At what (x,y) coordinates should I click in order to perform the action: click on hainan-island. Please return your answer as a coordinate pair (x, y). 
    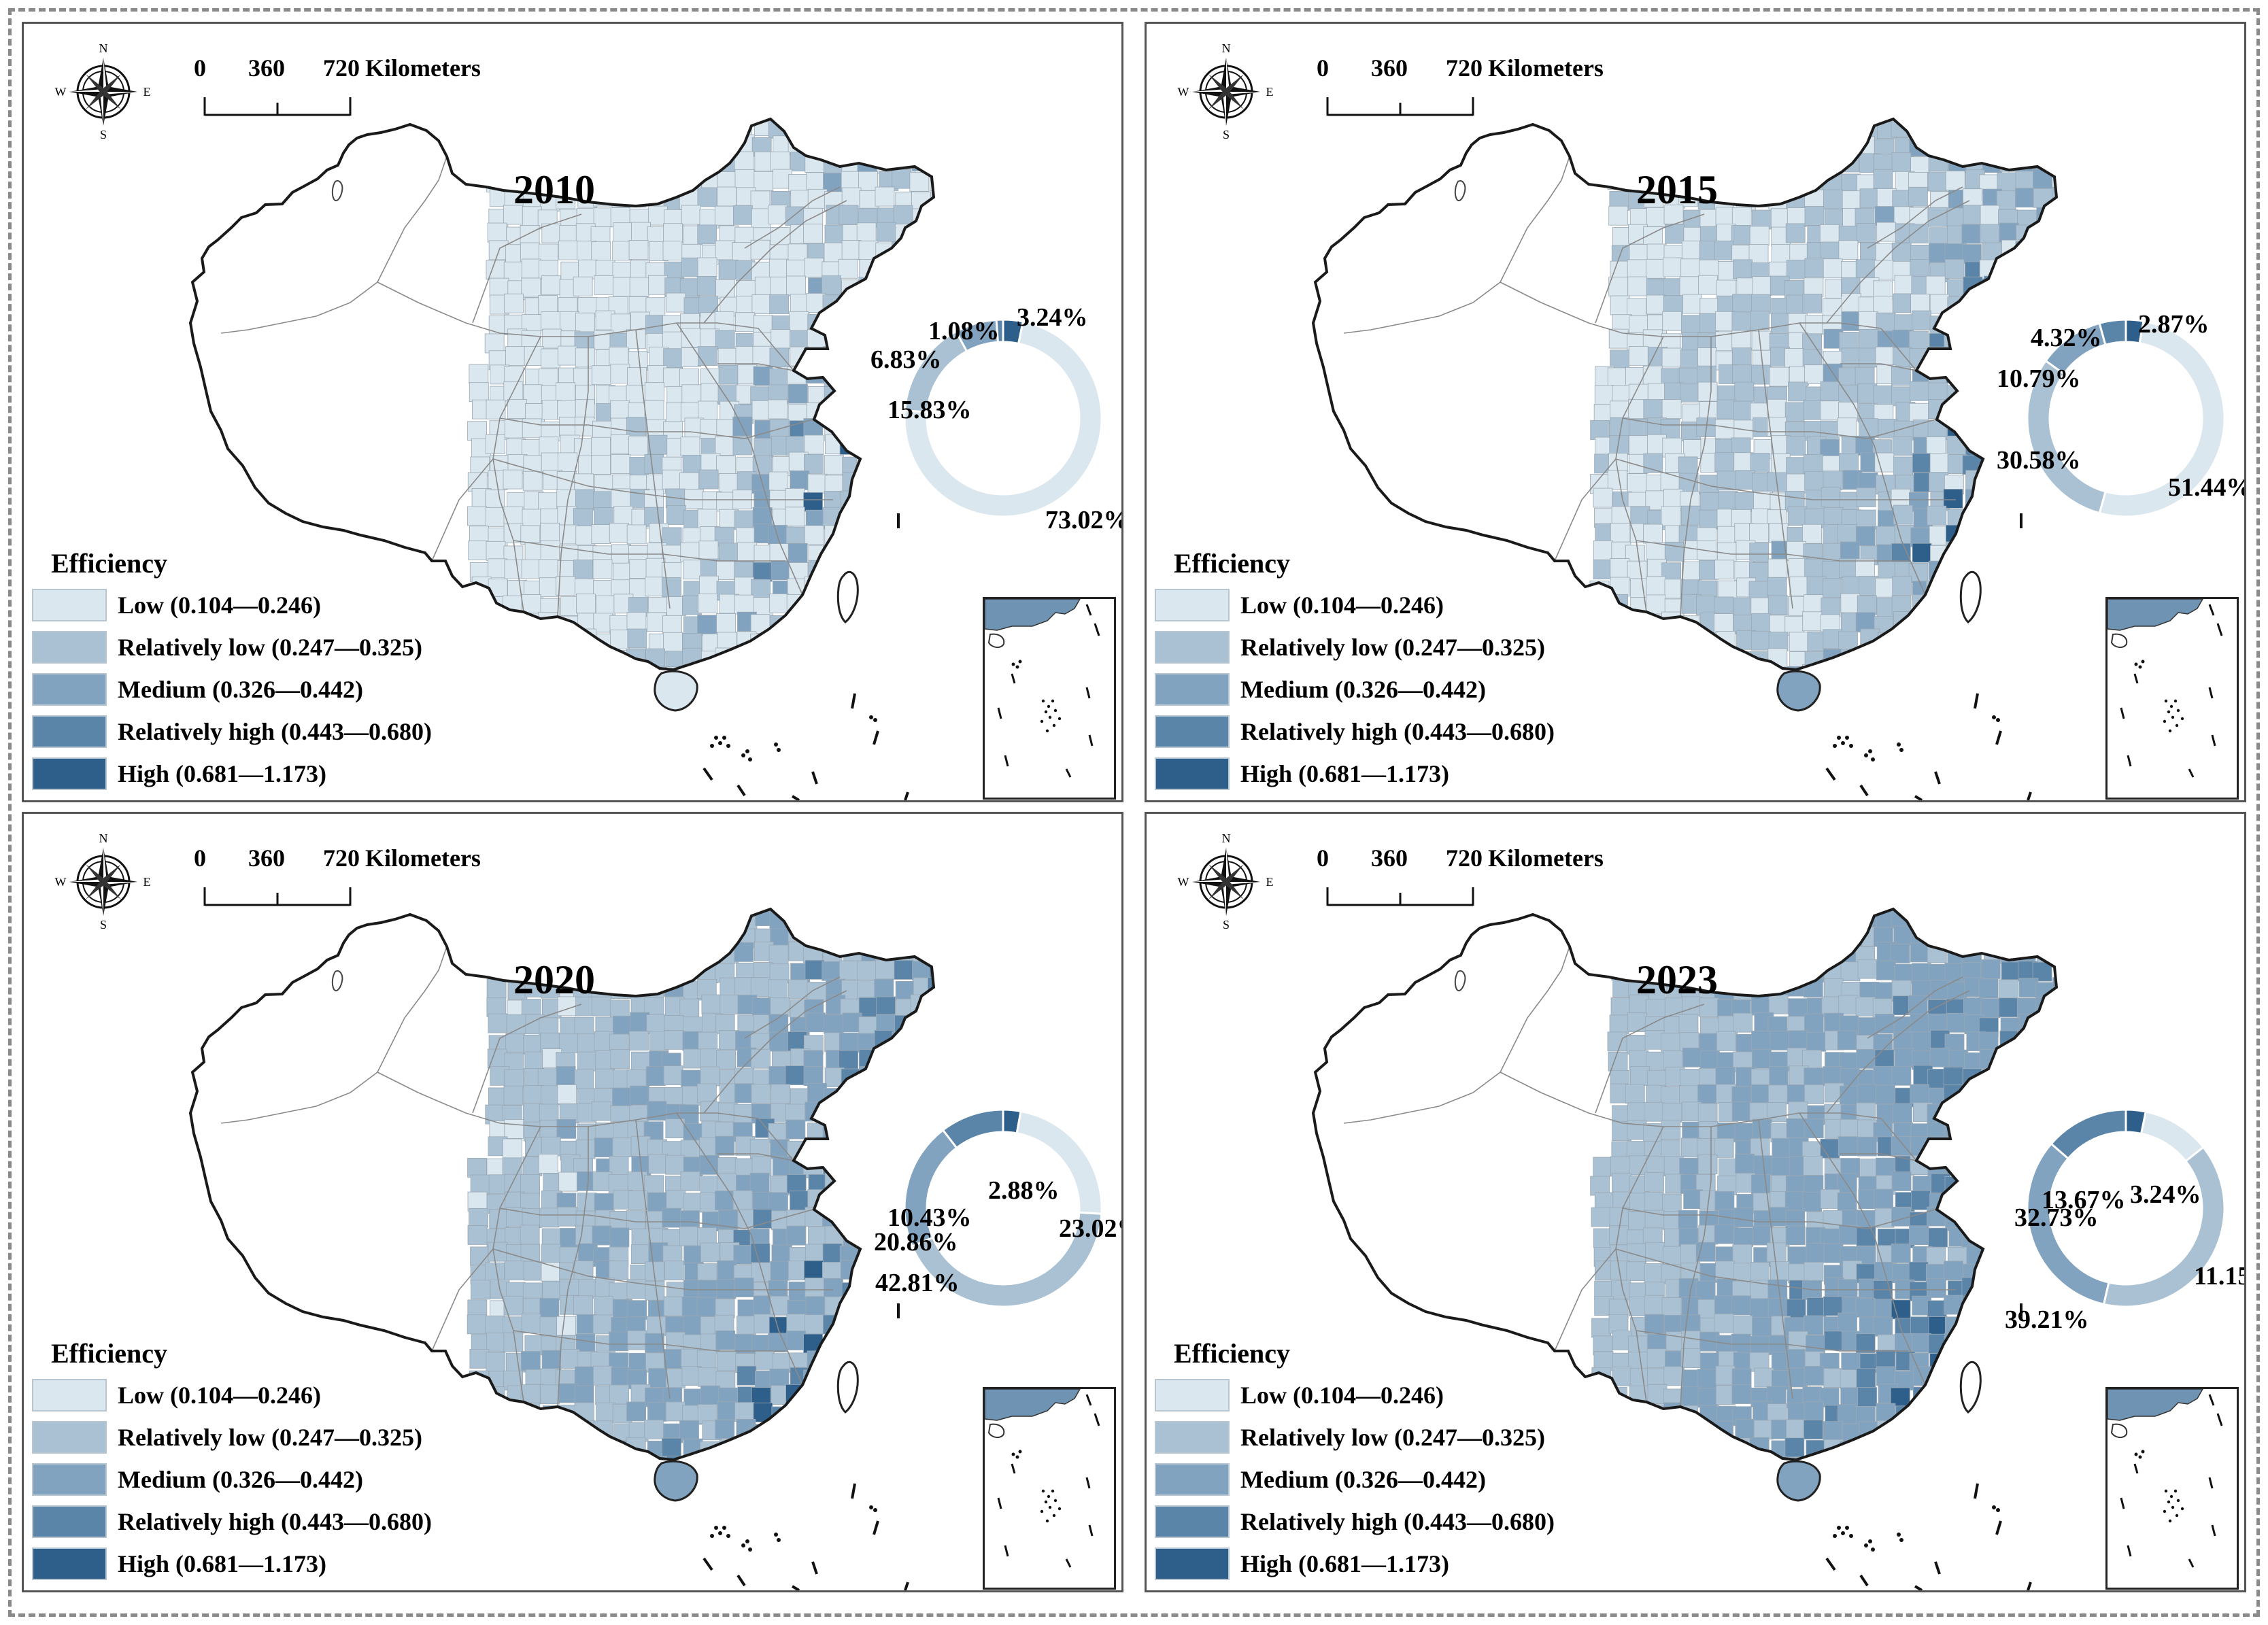
    Looking at the image, I should click on (1798, 691).